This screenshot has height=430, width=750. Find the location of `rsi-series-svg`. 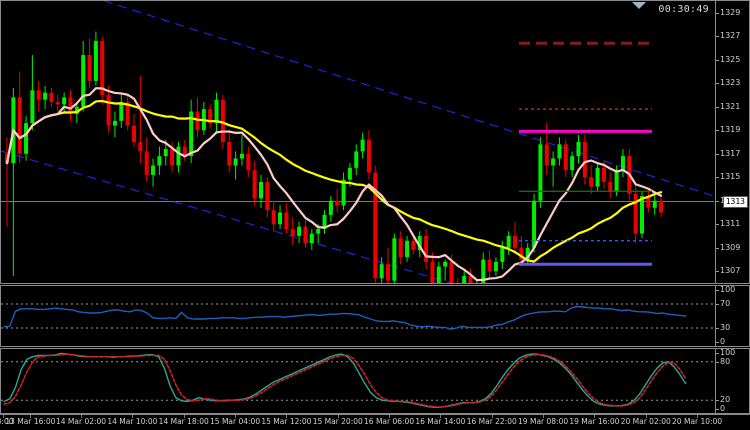

rsi-series-svg is located at coordinates (357, 316).